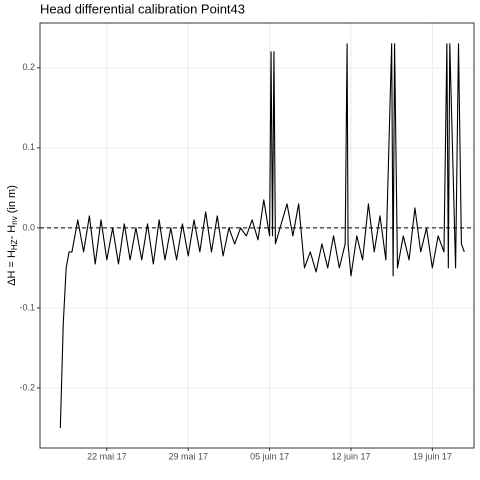 The width and height of the screenshot is (480, 480). I want to click on x-tick-label: 12 juin 17, so click(350, 456).